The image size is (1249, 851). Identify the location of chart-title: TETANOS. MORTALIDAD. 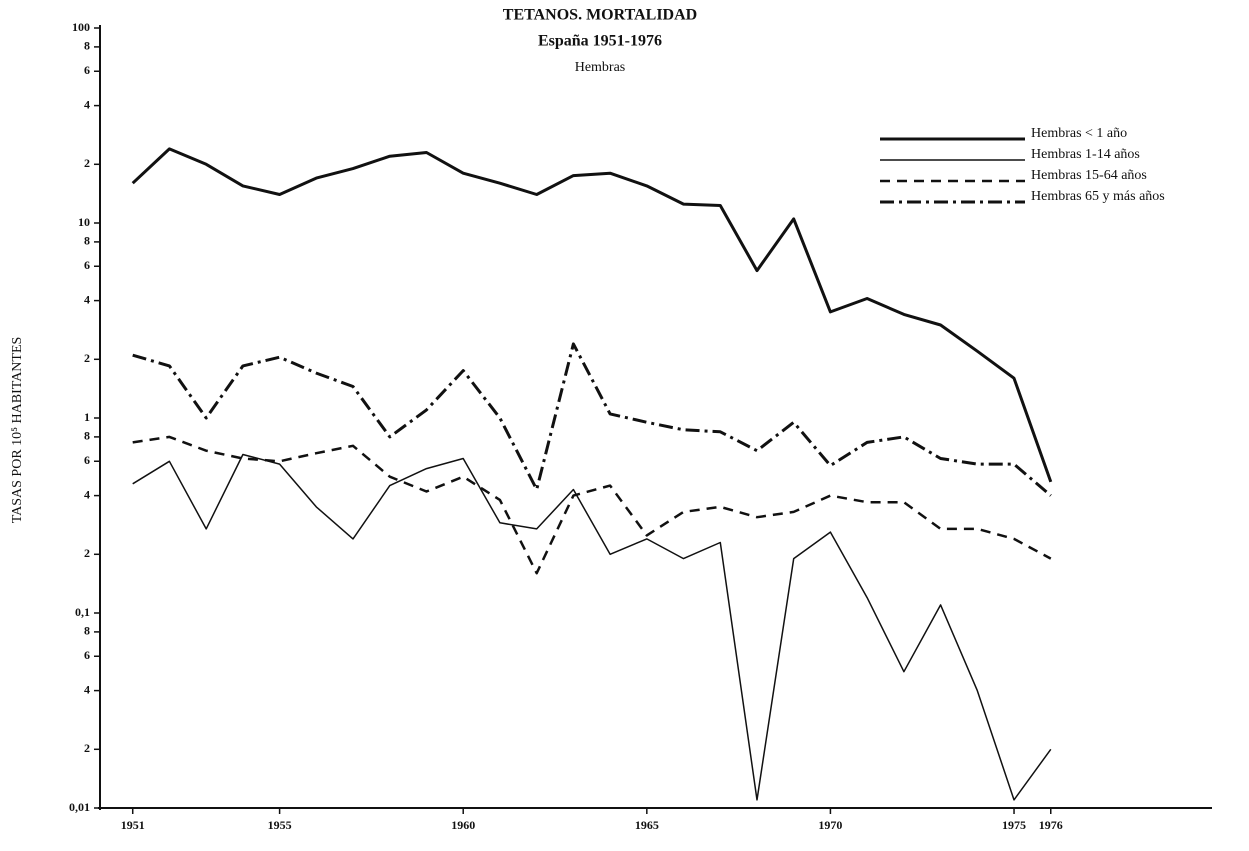
(600, 15).